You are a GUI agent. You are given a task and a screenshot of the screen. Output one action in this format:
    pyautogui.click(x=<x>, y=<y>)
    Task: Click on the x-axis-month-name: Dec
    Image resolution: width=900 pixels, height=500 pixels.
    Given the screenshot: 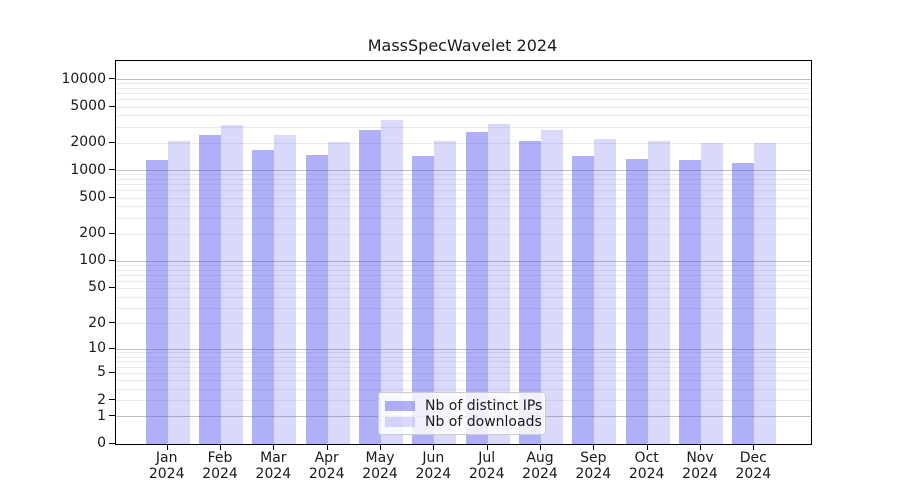 What is the action you would take?
    pyautogui.click(x=753, y=458)
    